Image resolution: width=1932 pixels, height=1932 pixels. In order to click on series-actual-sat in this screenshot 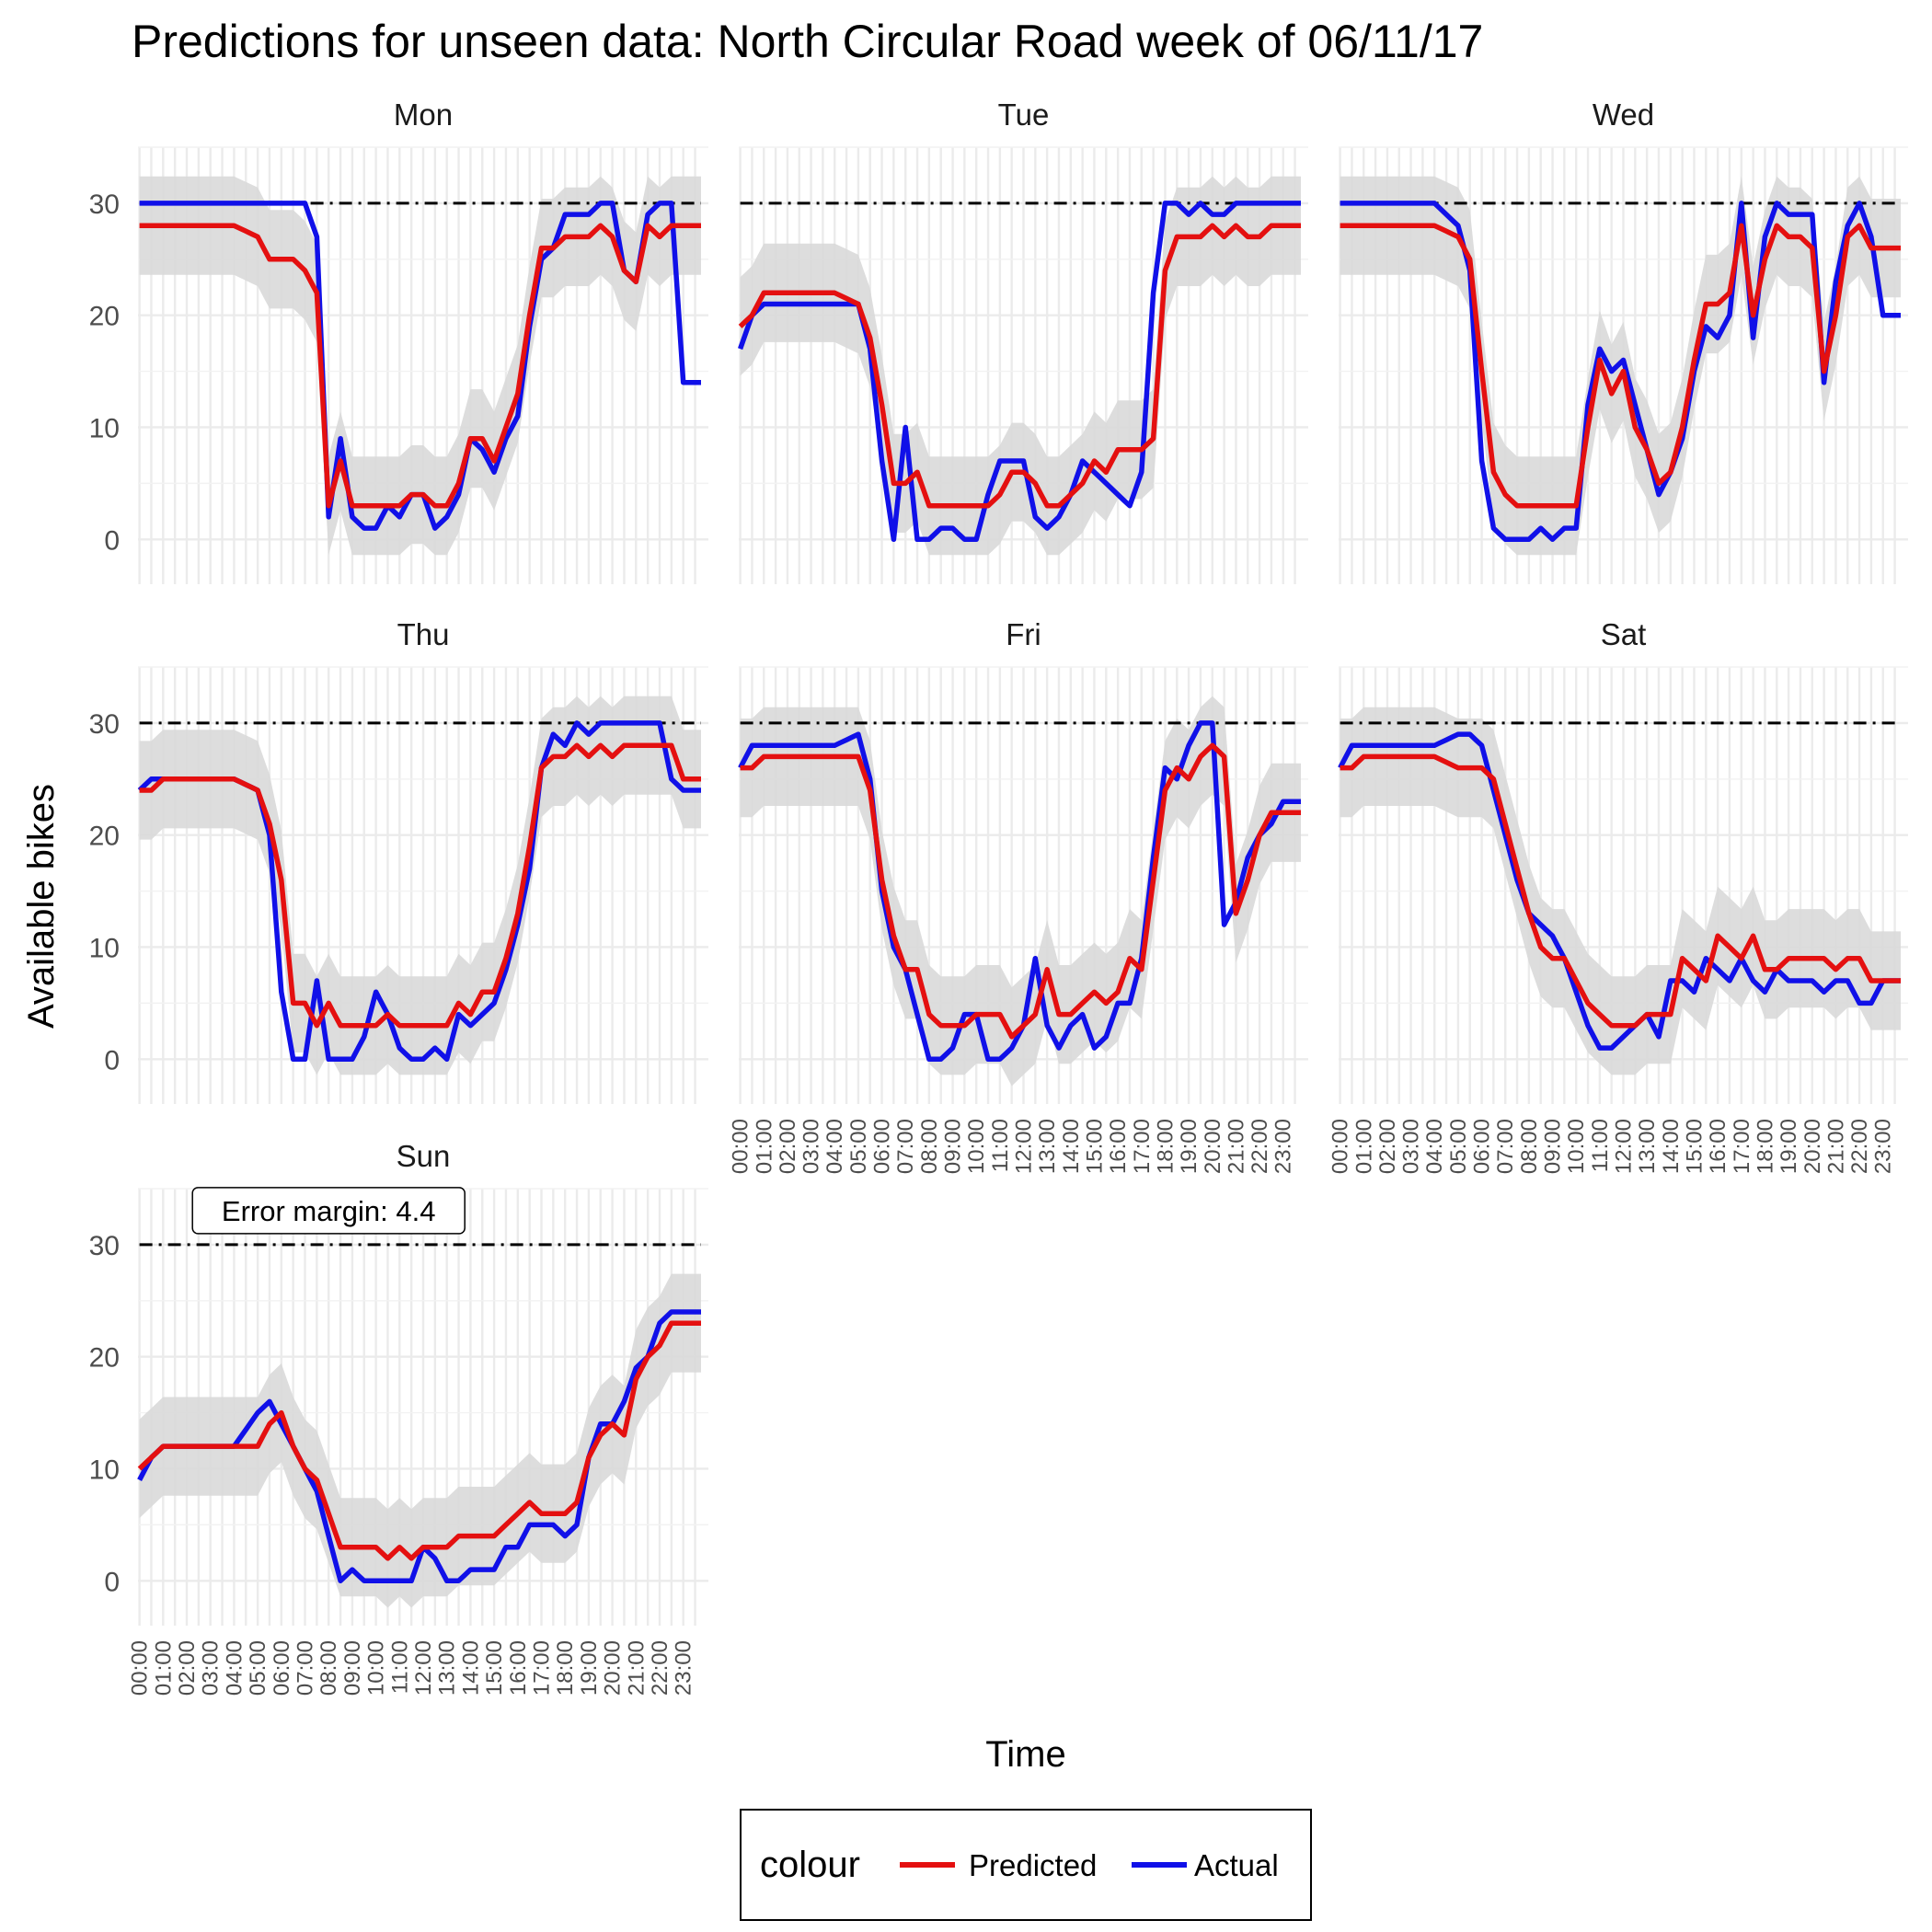, I will do `click(1619, 891)`.